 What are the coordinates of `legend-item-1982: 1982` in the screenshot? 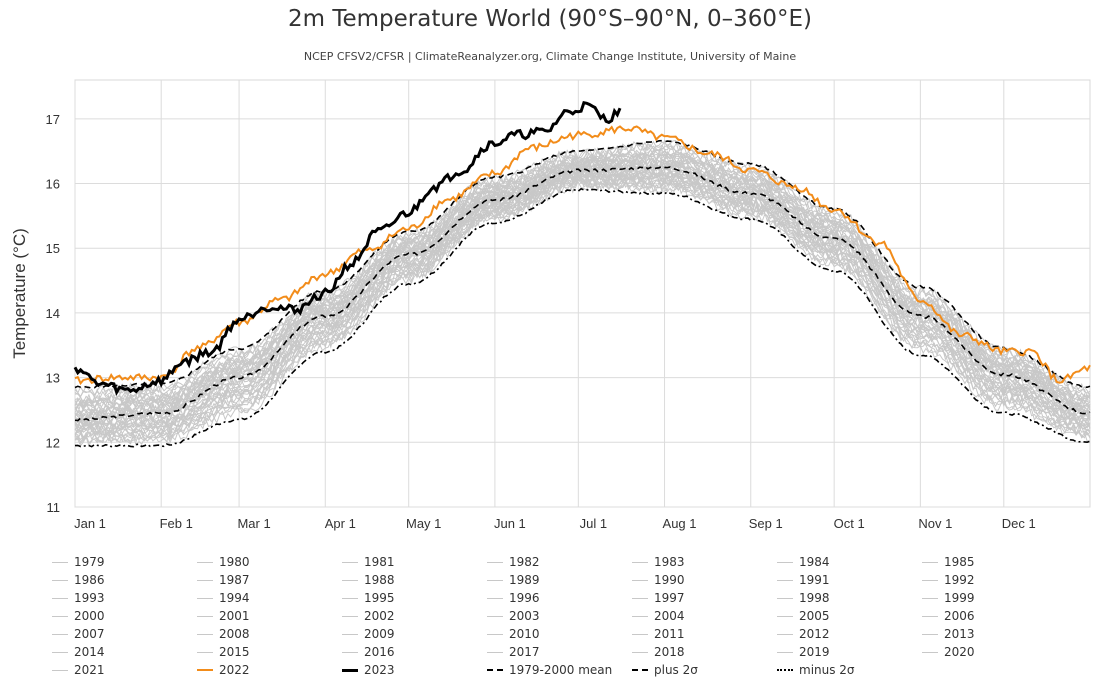 It's located at (559, 562).